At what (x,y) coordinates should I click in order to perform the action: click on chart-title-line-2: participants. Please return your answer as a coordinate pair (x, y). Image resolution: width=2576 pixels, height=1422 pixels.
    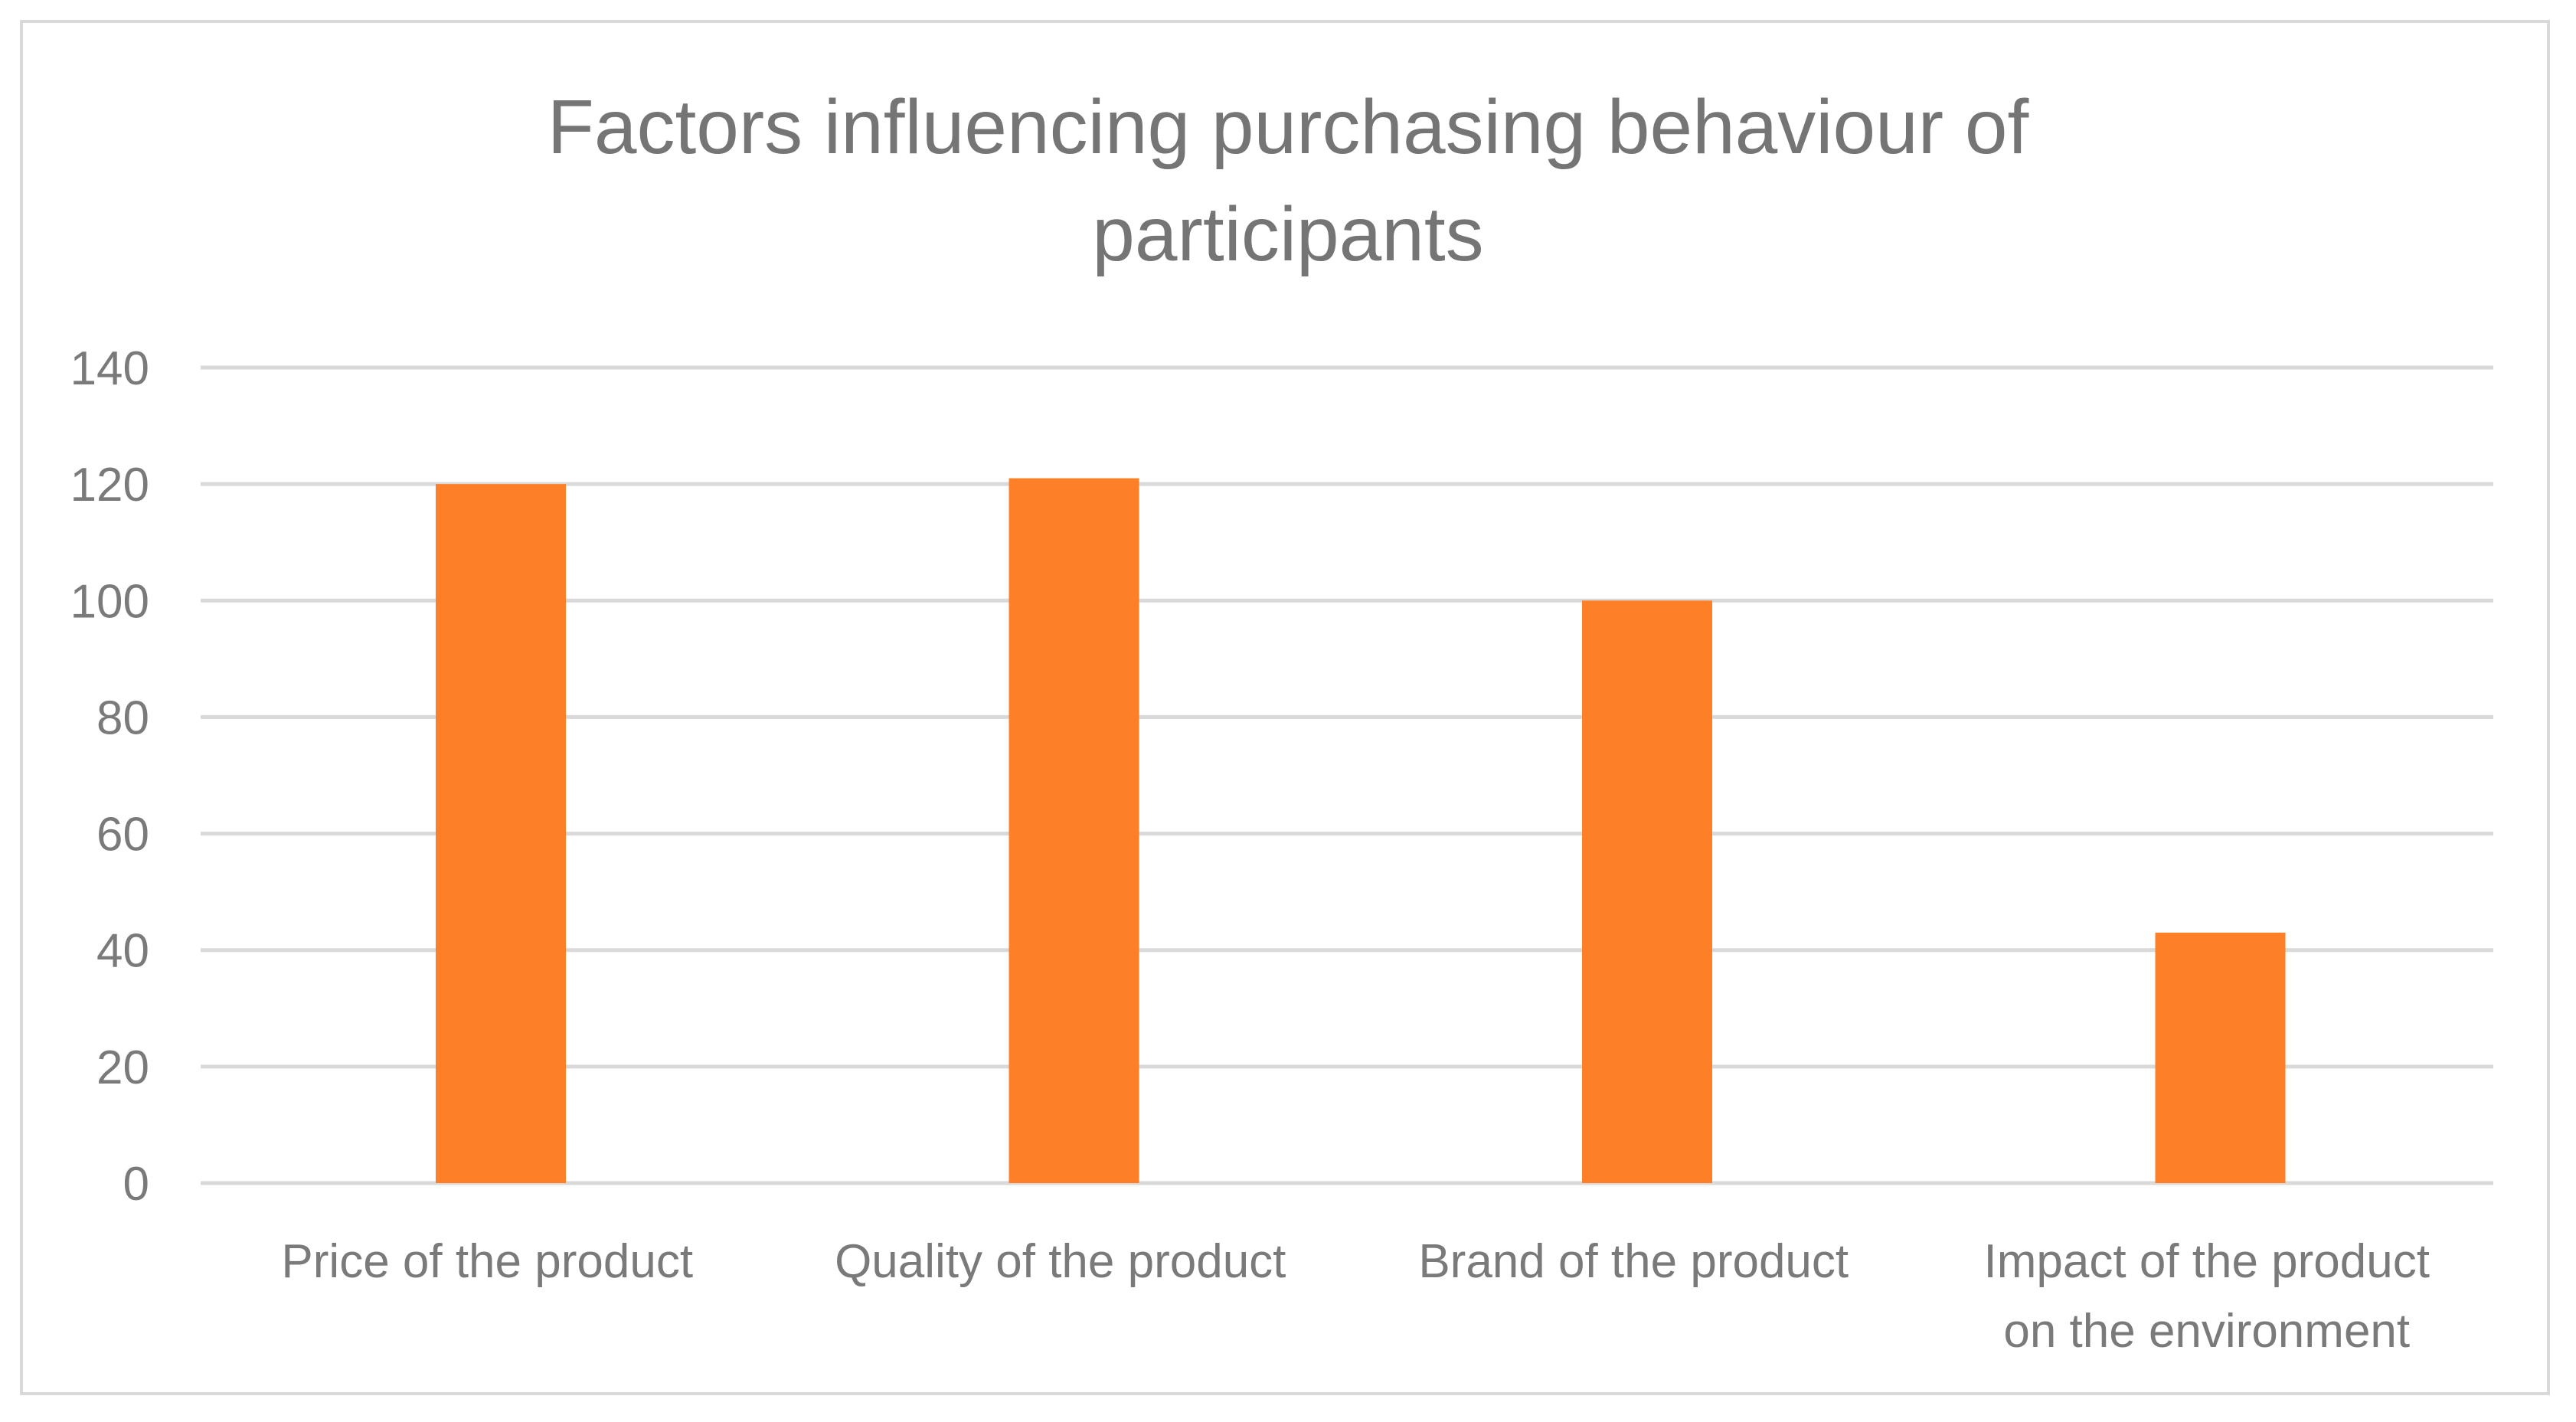
    Looking at the image, I should click on (1287, 234).